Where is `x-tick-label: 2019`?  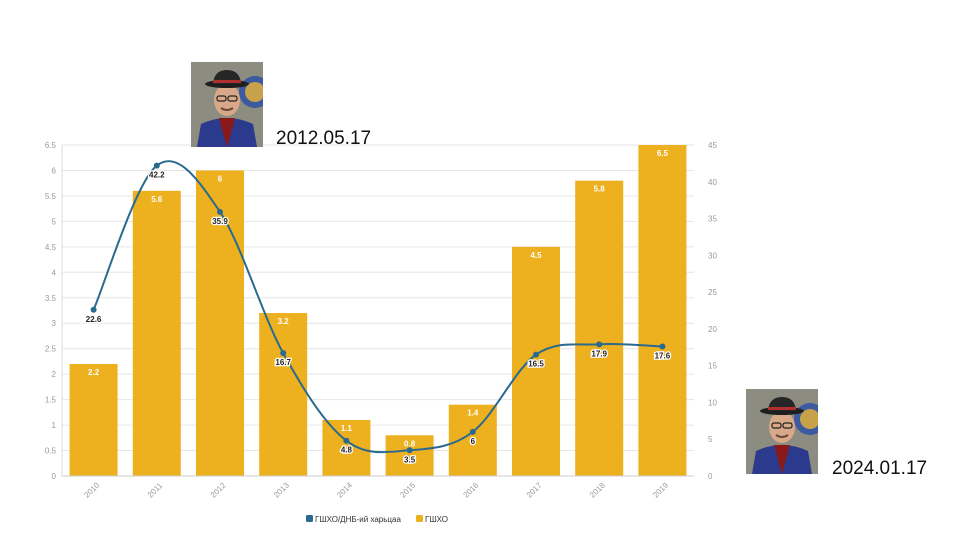 x-tick-label: 2019 is located at coordinates (660, 489).